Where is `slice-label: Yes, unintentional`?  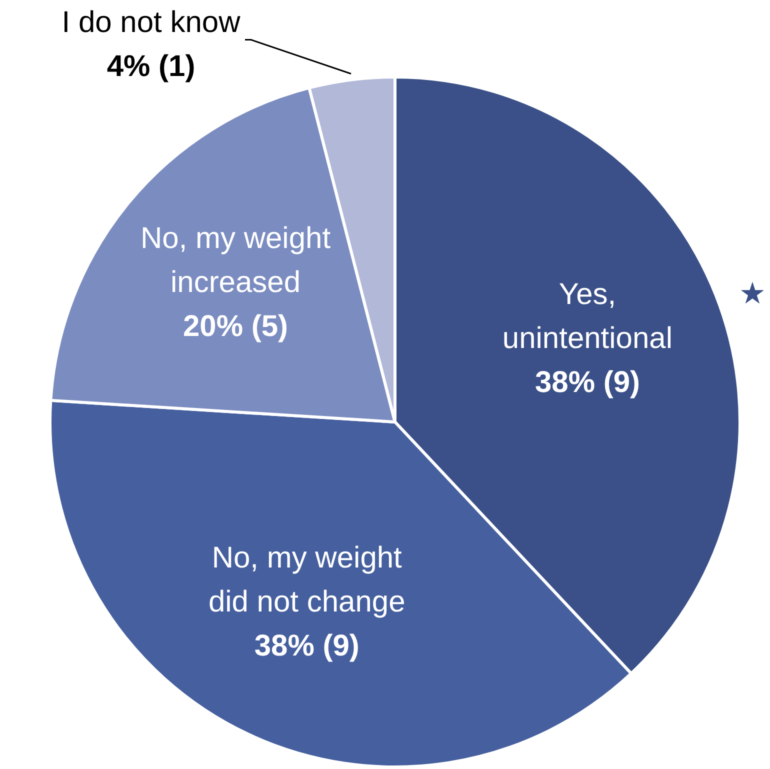 slice-label: Yes, unintentional is located at coordinates (587, 316).